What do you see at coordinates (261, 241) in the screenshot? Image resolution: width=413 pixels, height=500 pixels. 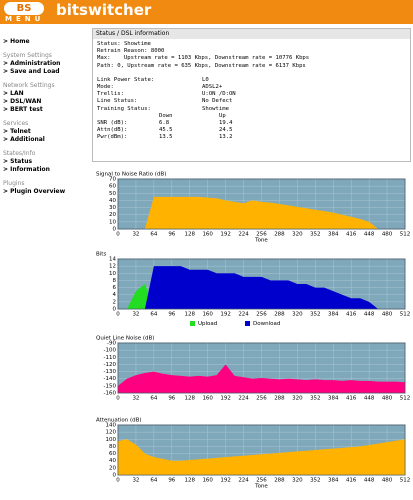 I see `x-axis-label: Tone` at bounding box center [261, 241].